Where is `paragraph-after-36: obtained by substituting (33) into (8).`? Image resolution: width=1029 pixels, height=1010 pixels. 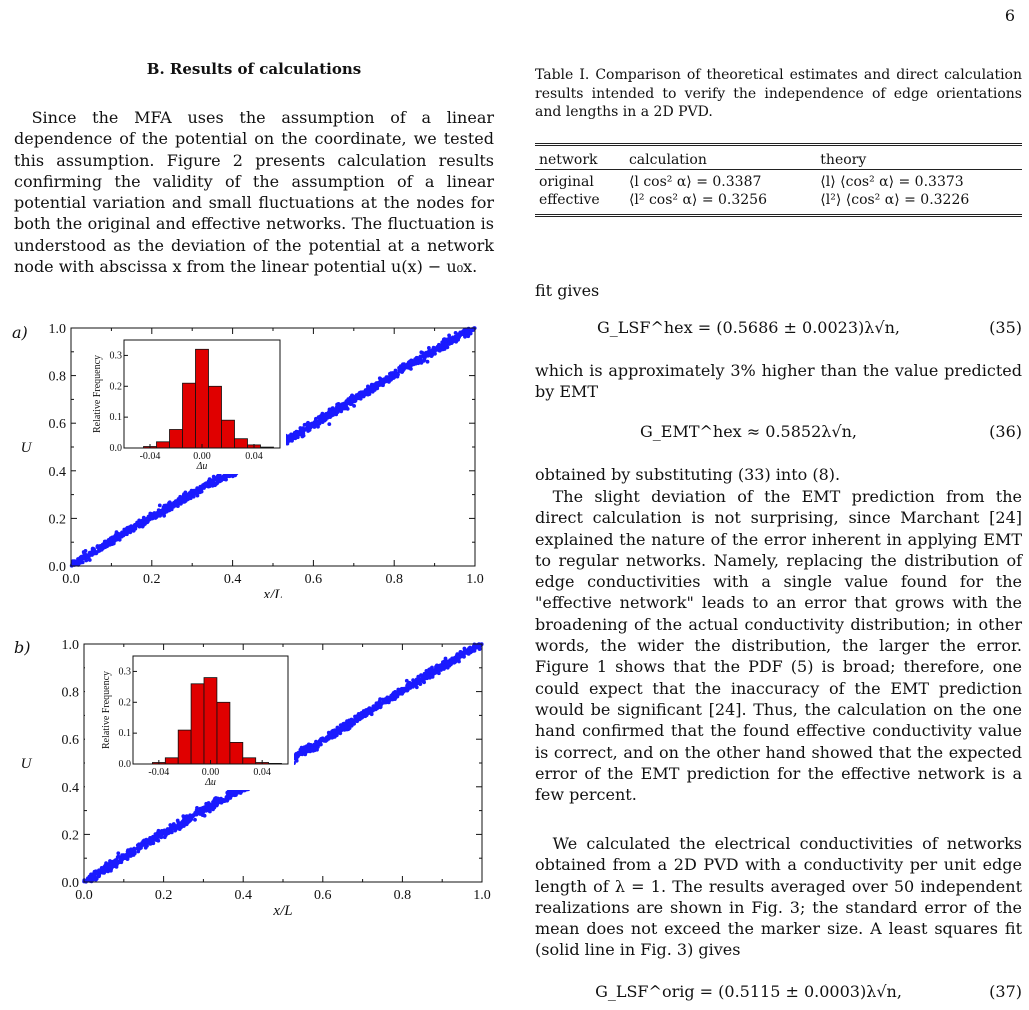 paragraph-after-36: obtained by substituting (33) into (8). is located at coordinates (688, 474).